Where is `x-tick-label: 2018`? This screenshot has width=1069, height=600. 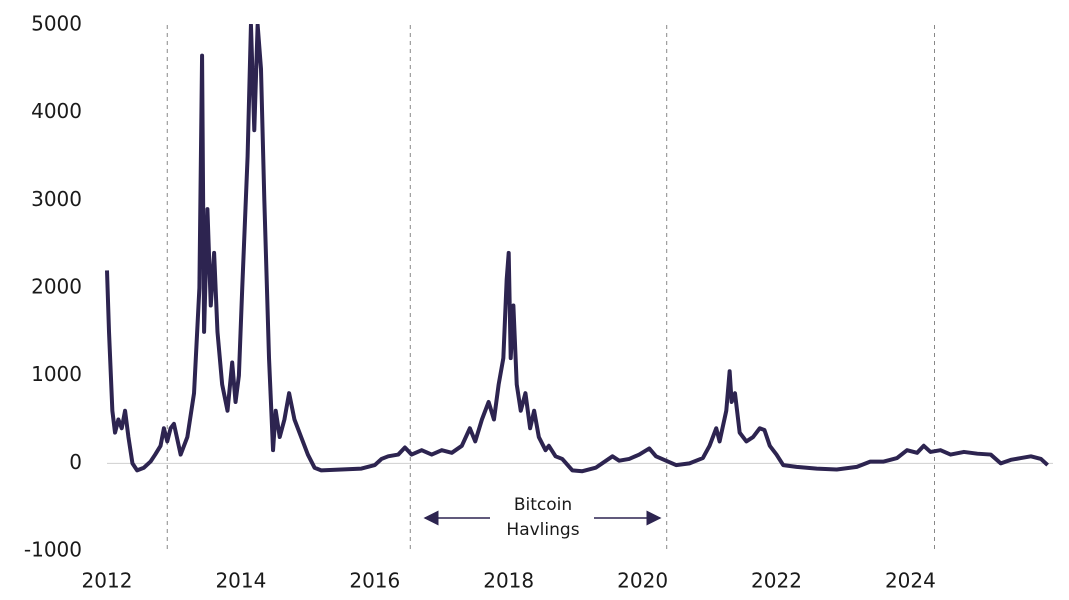 x-tick-label: 2018 is located at coordinates (508, 581).